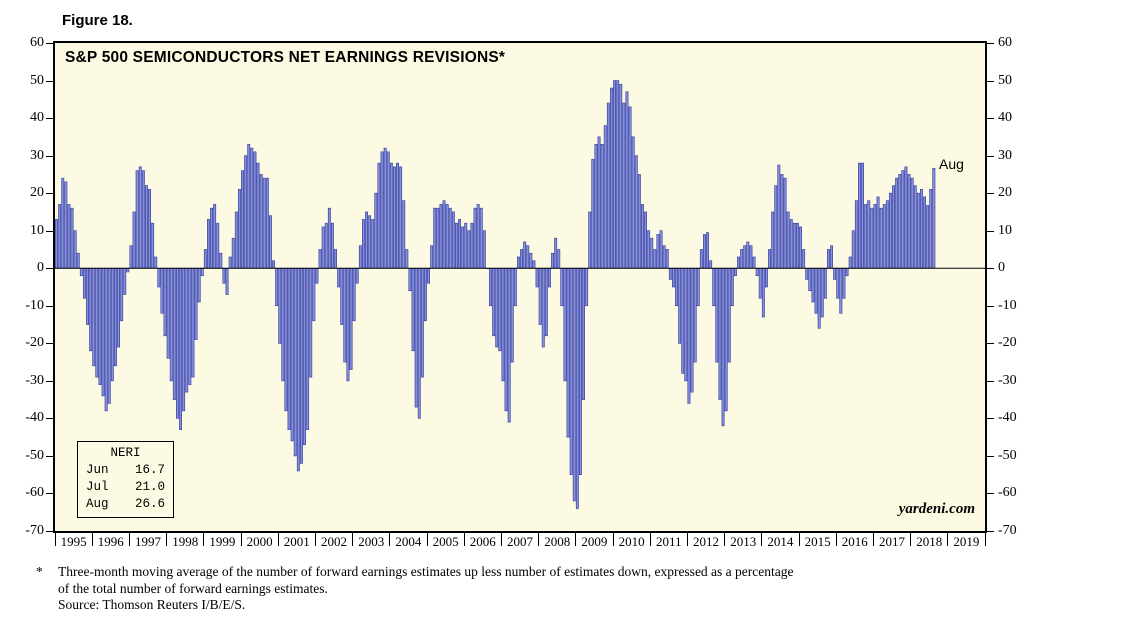 This screenshot has width=1138, height=629. What do you see at coordinates (97, 504) in the screenshot?
I see `legend-row-month: Aug` at bounding box center [97, 504].